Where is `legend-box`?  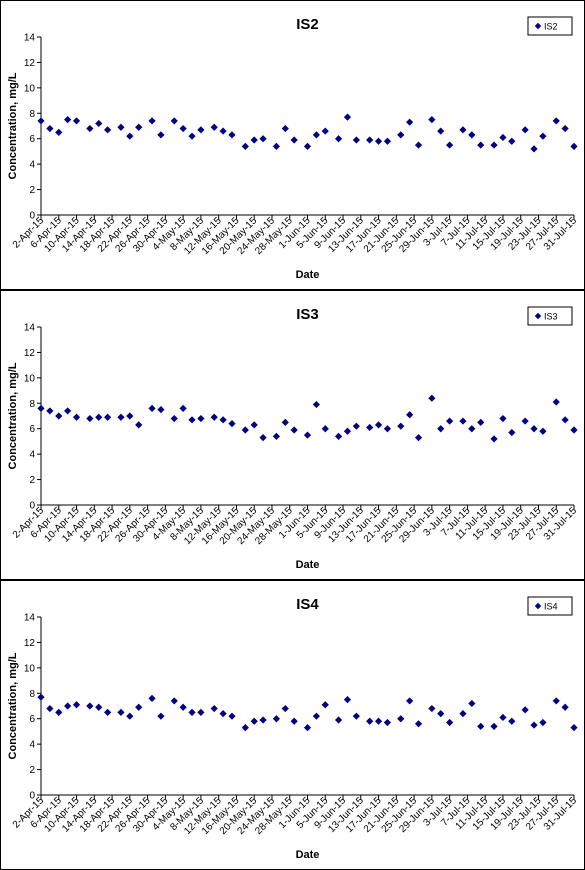
legend-box is located at coordinates (550, 316).